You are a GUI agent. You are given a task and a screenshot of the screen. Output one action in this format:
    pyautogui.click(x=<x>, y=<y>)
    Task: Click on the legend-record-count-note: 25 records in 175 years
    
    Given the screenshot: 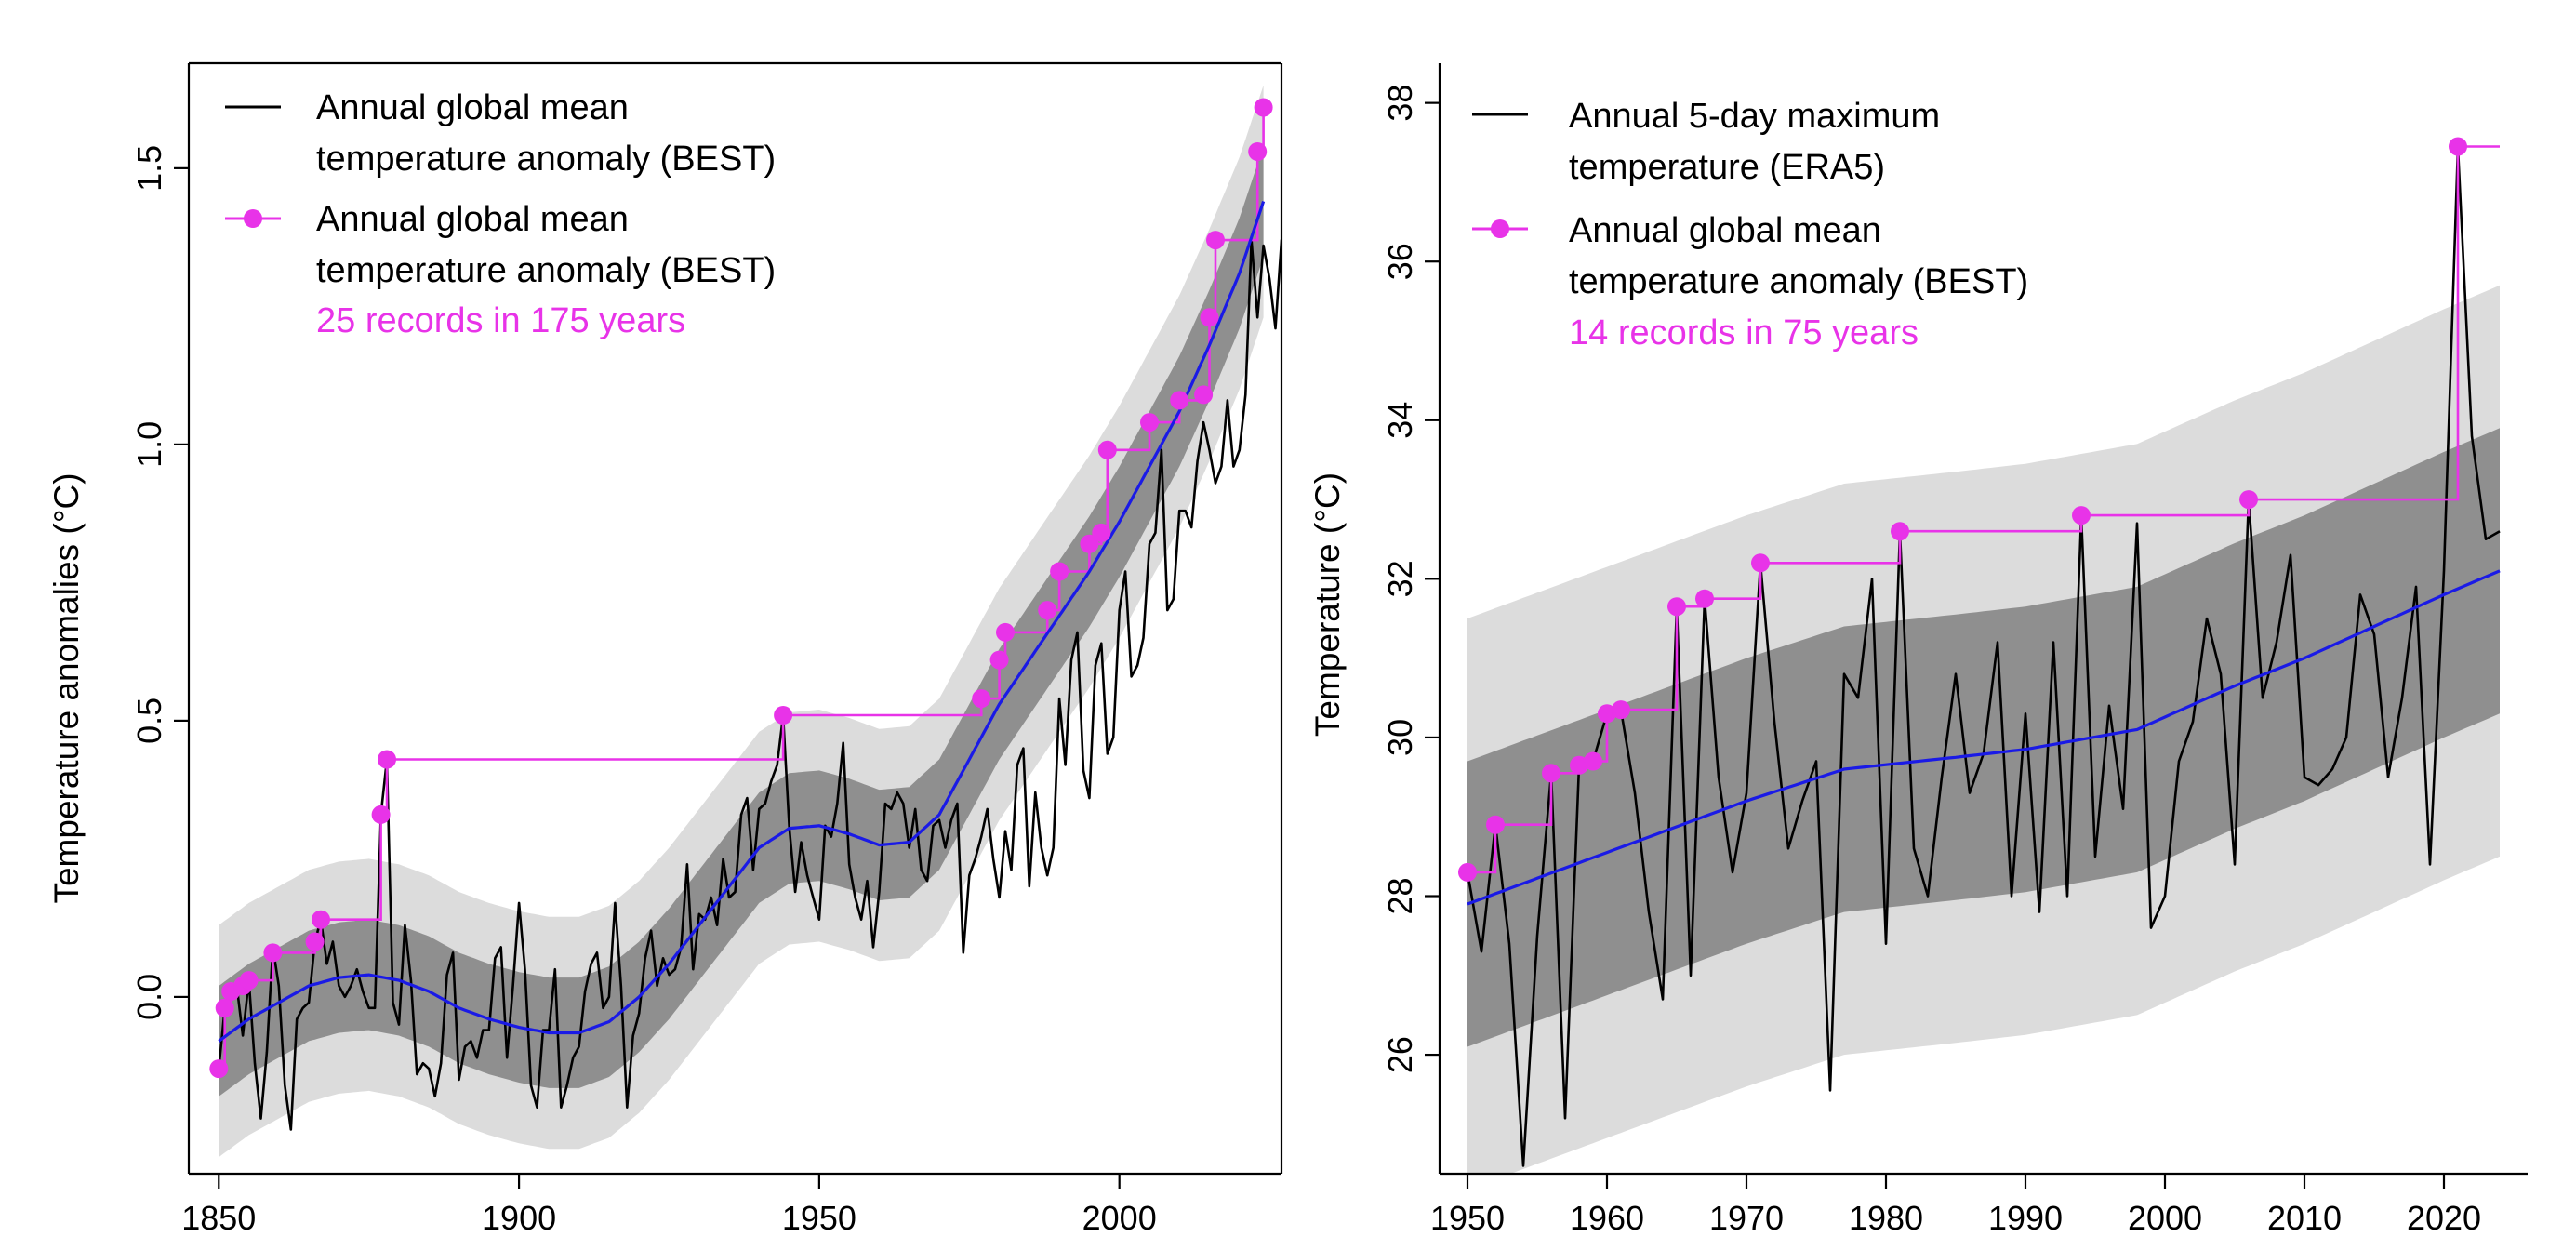 What is the action you would take?
    pyautogui.click(x=500, y=320)
    